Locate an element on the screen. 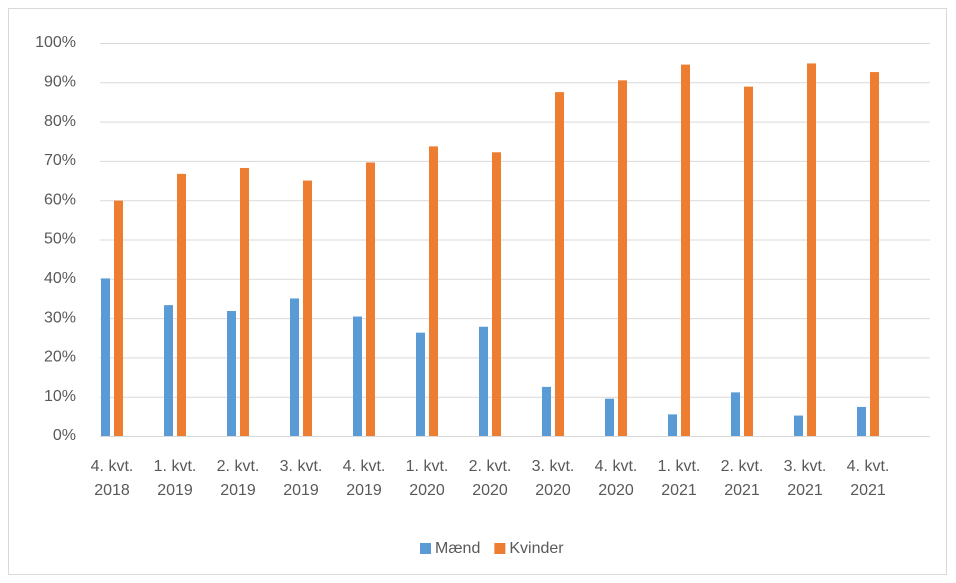 Image resolution: width=956 pixels, height=583 pixels. x-tick-label: 1. kvt. 2021 is located at coordinates (679, 478).